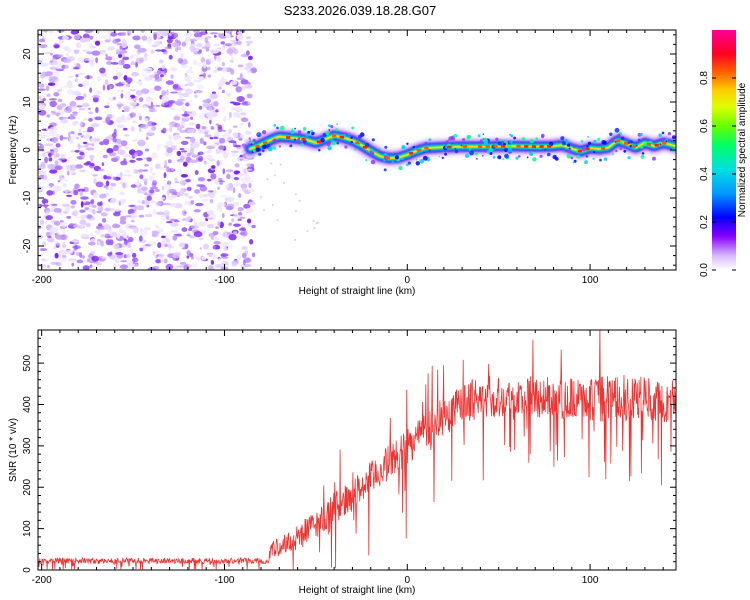 The width and height of the screenshot is (750, 600). What do you see at coordinates (704, 222) in the screenshot?
I see `colorbar-tick-label: 0.2` at bounding box center [704, 222].